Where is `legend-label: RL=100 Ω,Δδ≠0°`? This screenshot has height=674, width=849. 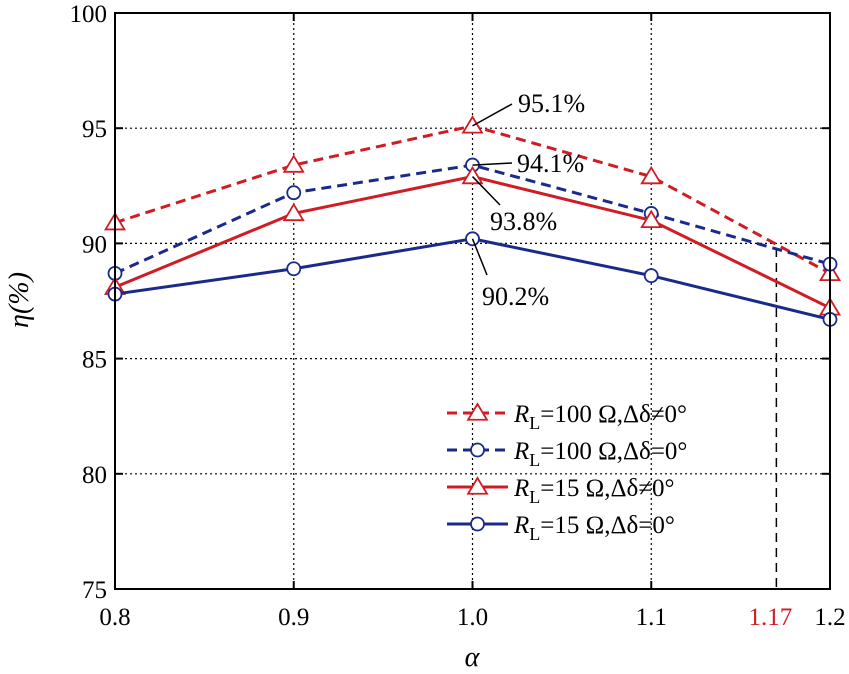 legend-label: RL=100 Ω,Δδ≠0° is located at coordinates (600, 417).